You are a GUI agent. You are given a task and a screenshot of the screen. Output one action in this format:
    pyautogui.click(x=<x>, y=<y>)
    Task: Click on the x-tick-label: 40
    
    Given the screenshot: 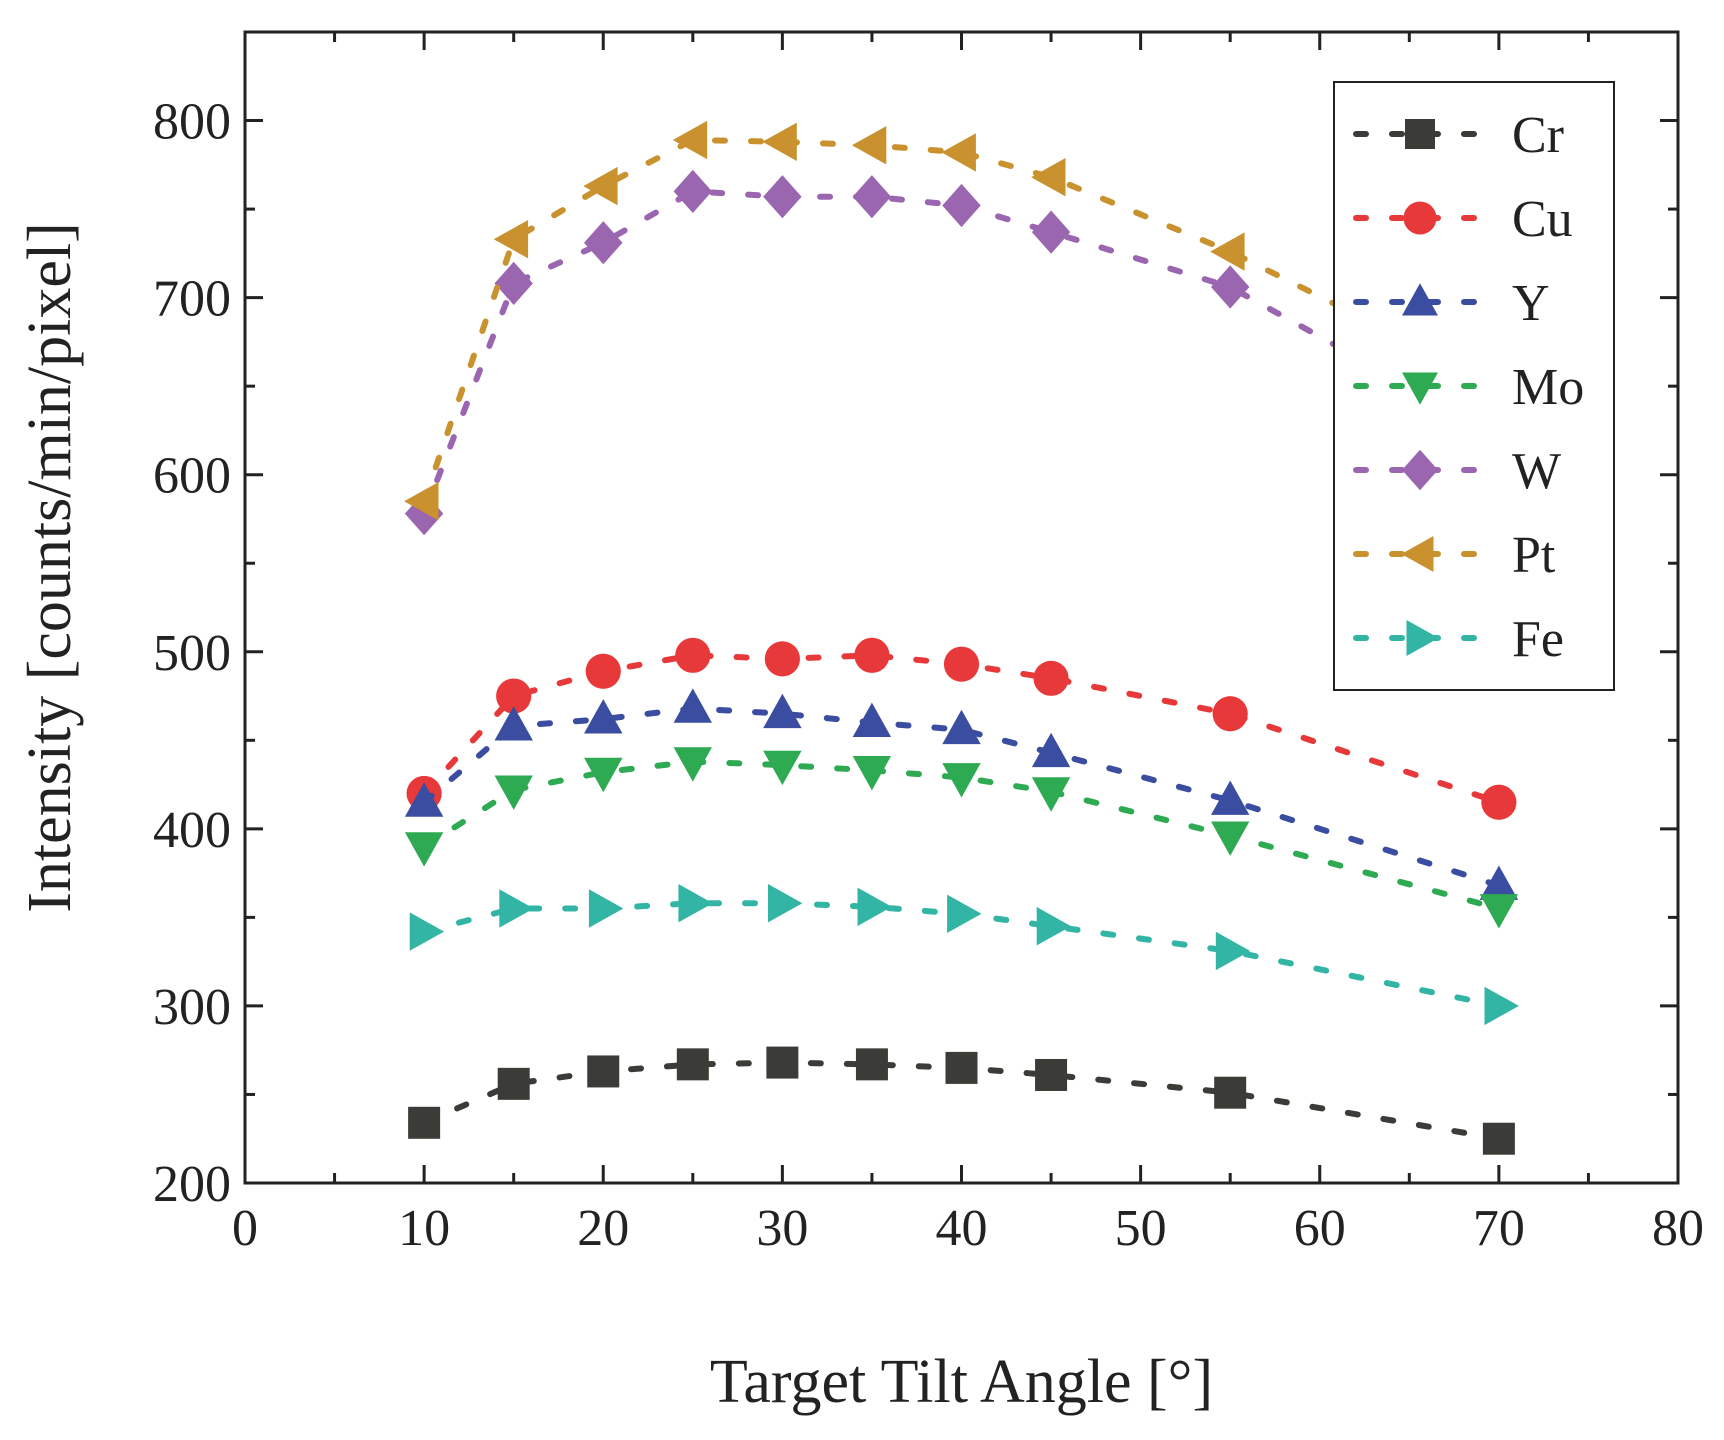 What is the action you would take?
    pyautogui.click(x=962, y=1228)
    